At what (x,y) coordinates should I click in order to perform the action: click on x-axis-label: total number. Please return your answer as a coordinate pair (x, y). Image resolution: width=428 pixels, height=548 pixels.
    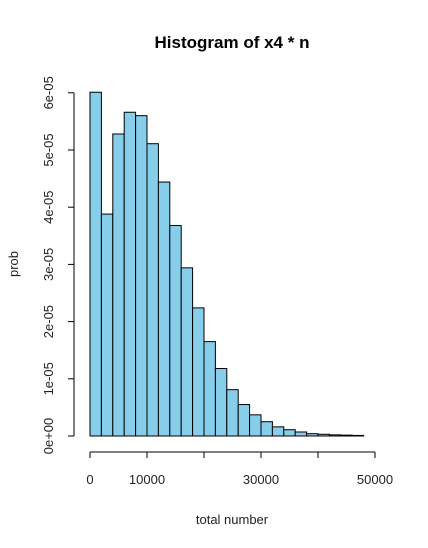
    Looking at the image, I should click on (232, 519).